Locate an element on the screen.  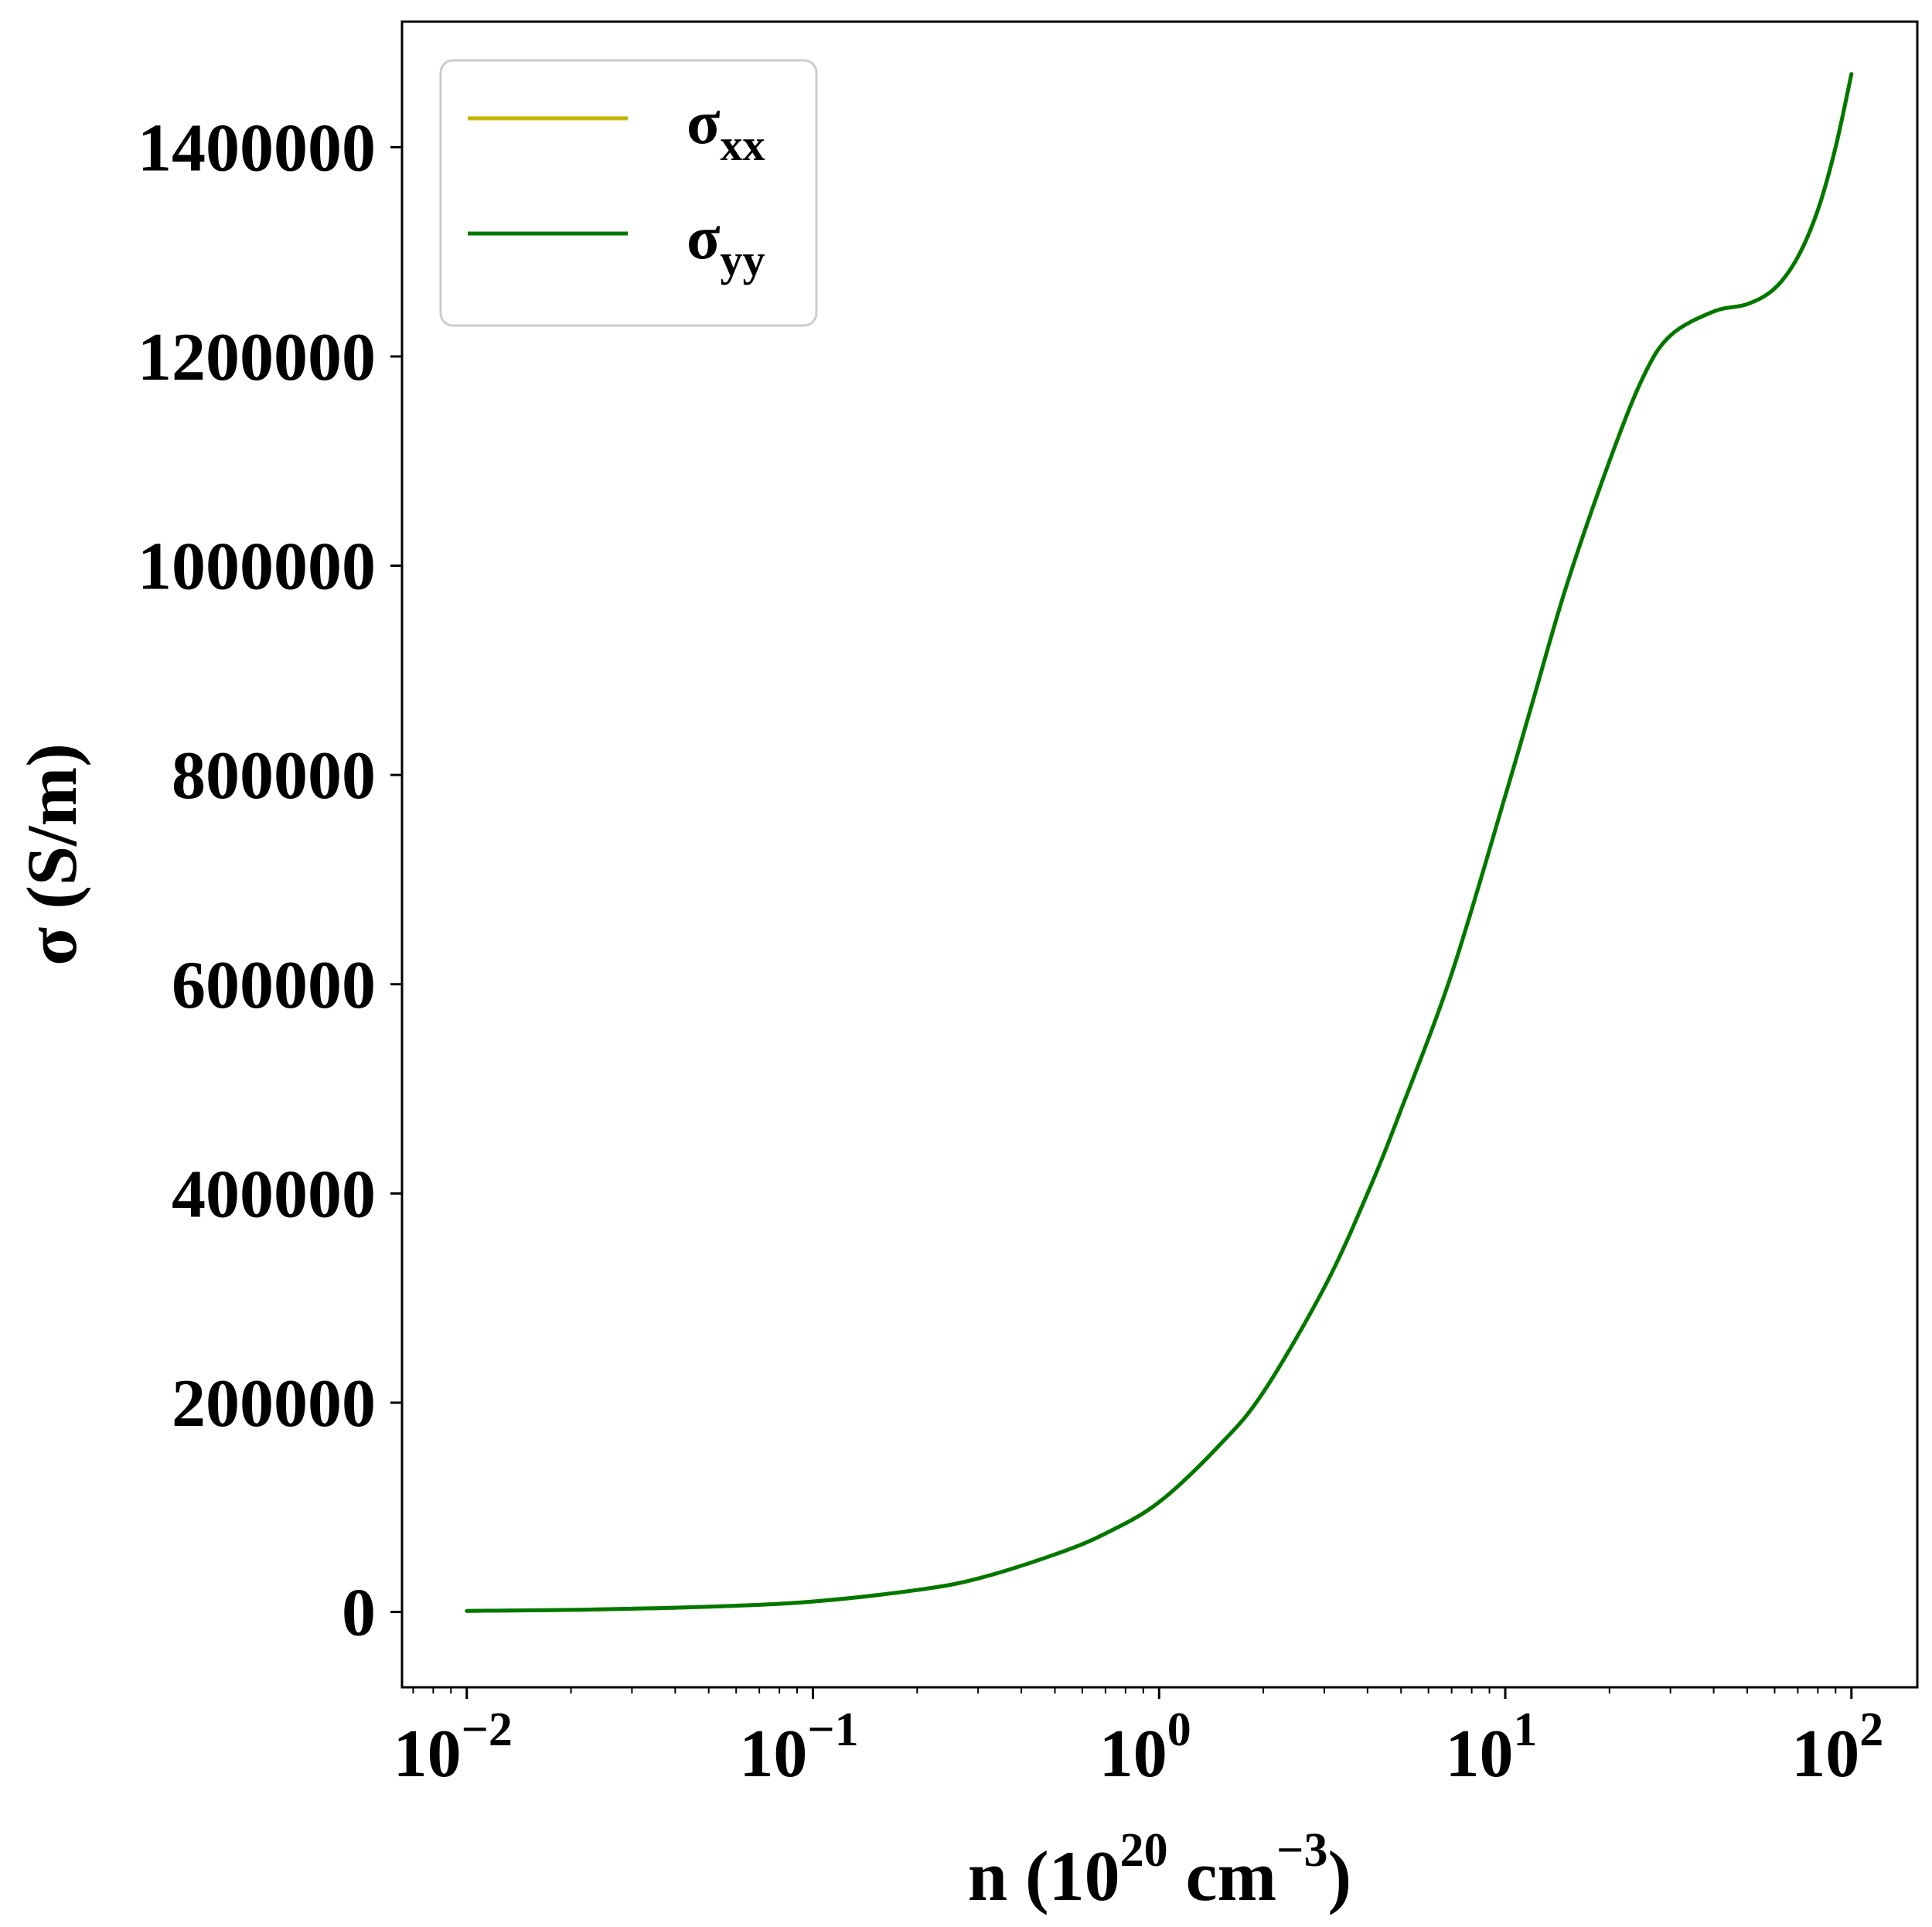
x-tick-label: 10⁻¹ is located at coordinates (798, 1748).